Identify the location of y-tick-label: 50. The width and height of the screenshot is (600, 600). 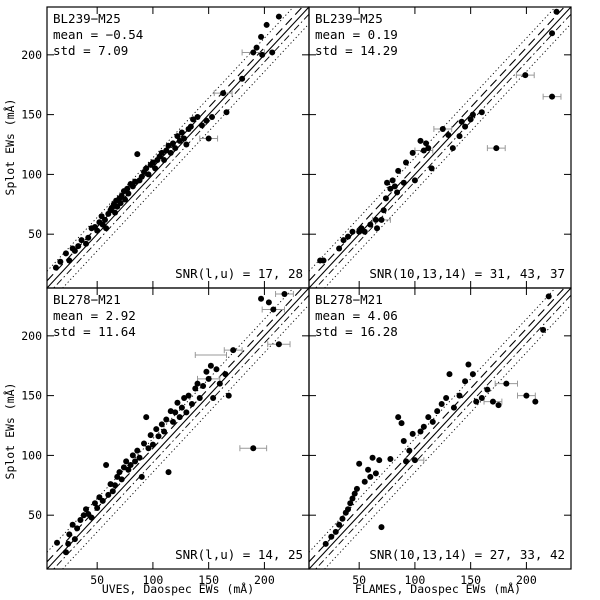
(35, 234).